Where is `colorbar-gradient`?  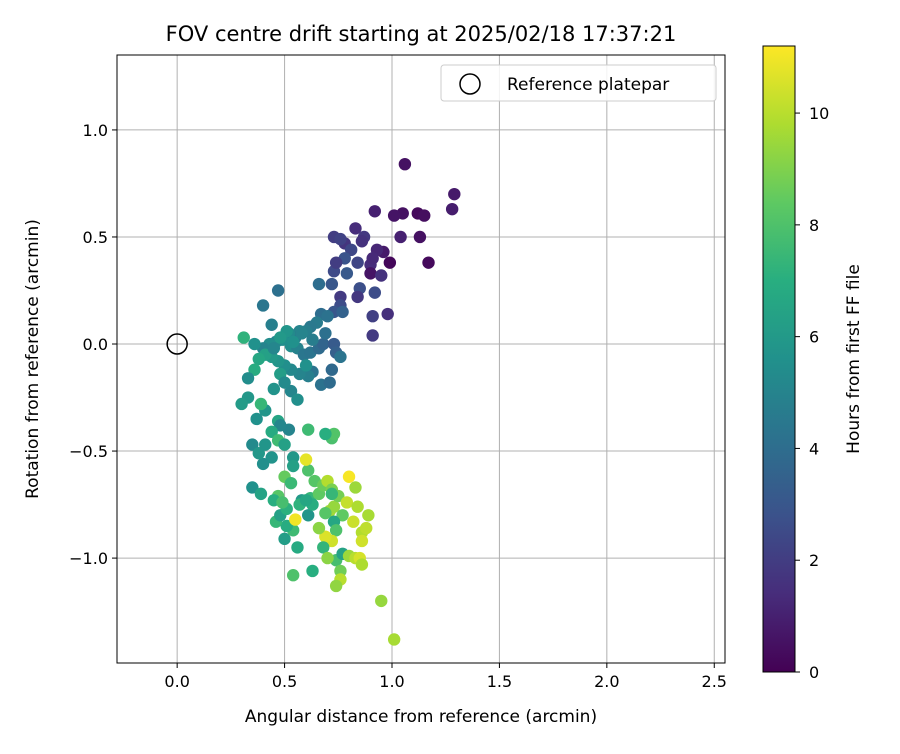
colorbar-gradient is located at coordinates (779, 359).